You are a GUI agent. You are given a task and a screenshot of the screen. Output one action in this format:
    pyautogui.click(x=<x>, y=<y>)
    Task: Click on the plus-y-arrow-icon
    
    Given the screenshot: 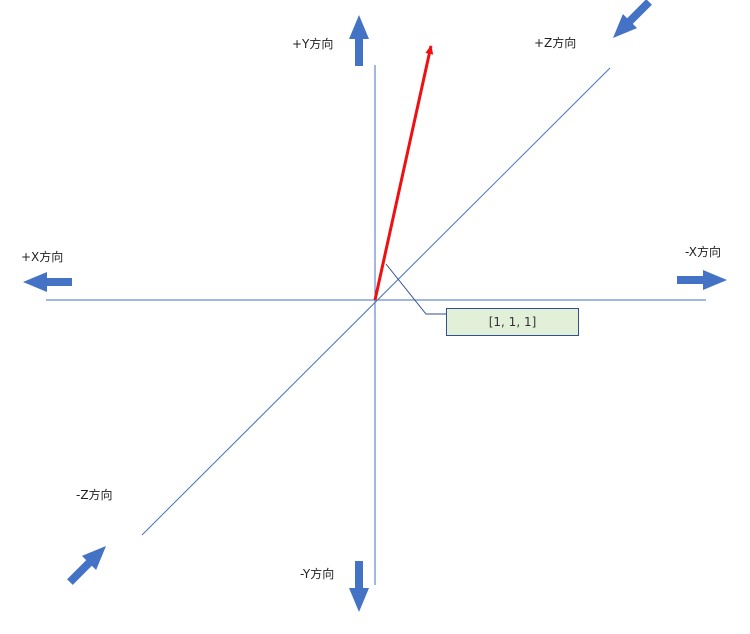 What is the action you would take?
    pyautogui.click(x=359, y=40)
    